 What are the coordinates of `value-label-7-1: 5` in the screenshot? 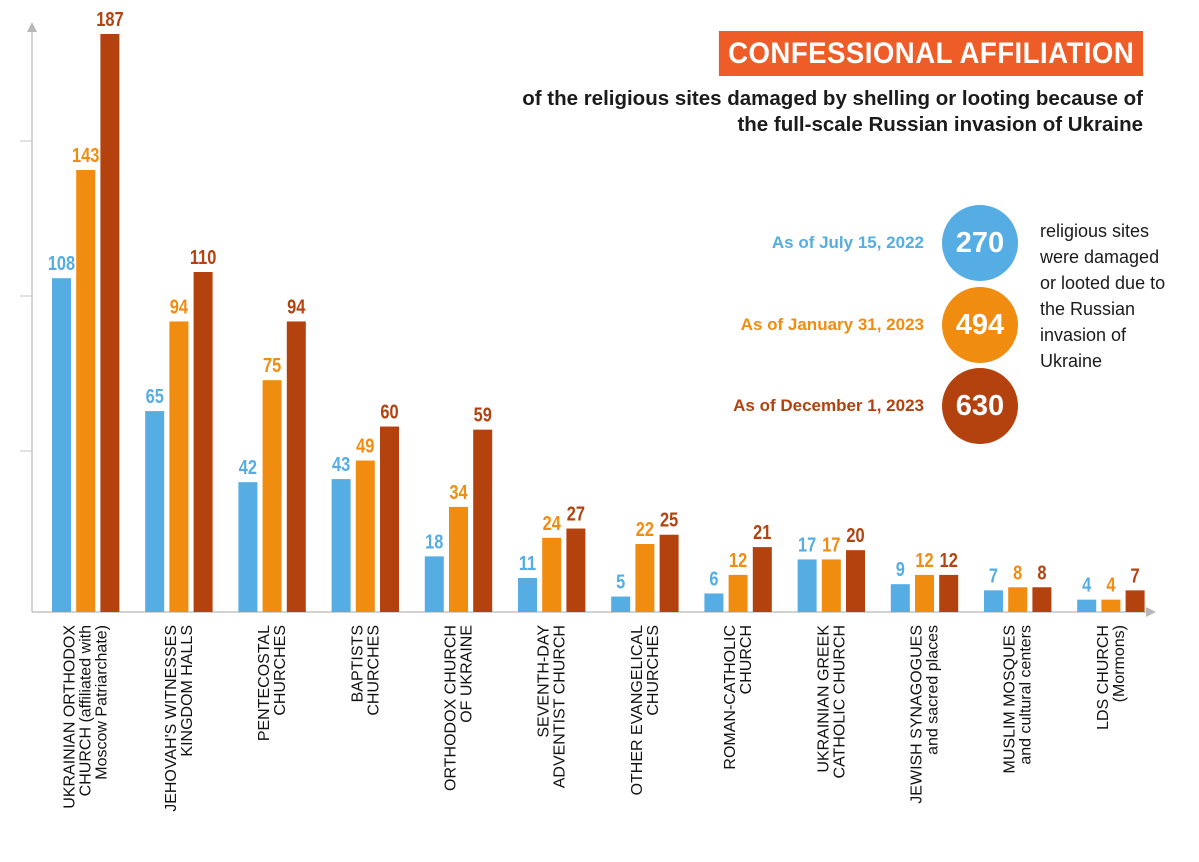 It's located at (620, 581).